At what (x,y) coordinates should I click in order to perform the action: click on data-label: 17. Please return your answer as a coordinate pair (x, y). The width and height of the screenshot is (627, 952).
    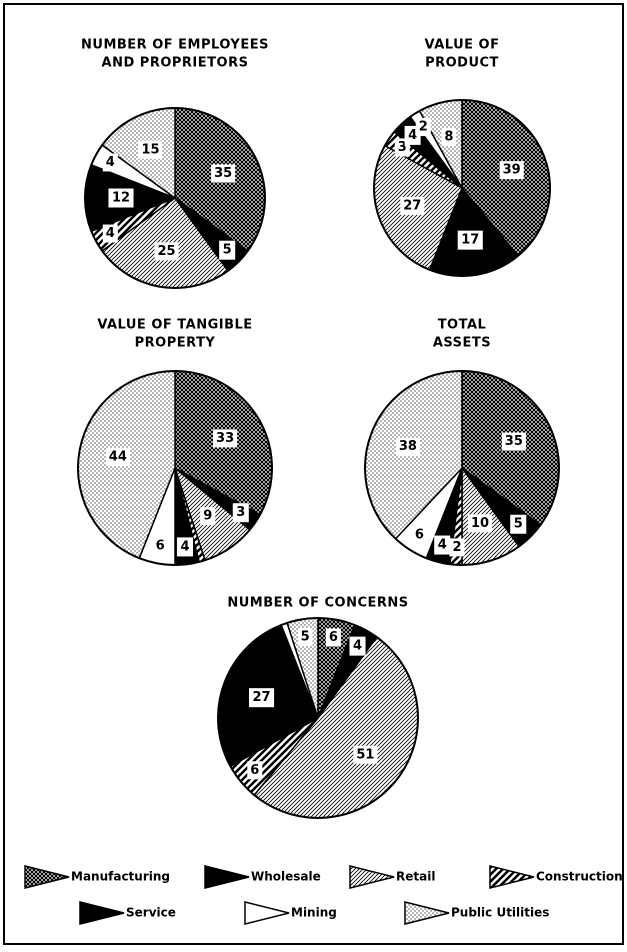
    Looking at the image, I should click on (470, 240).